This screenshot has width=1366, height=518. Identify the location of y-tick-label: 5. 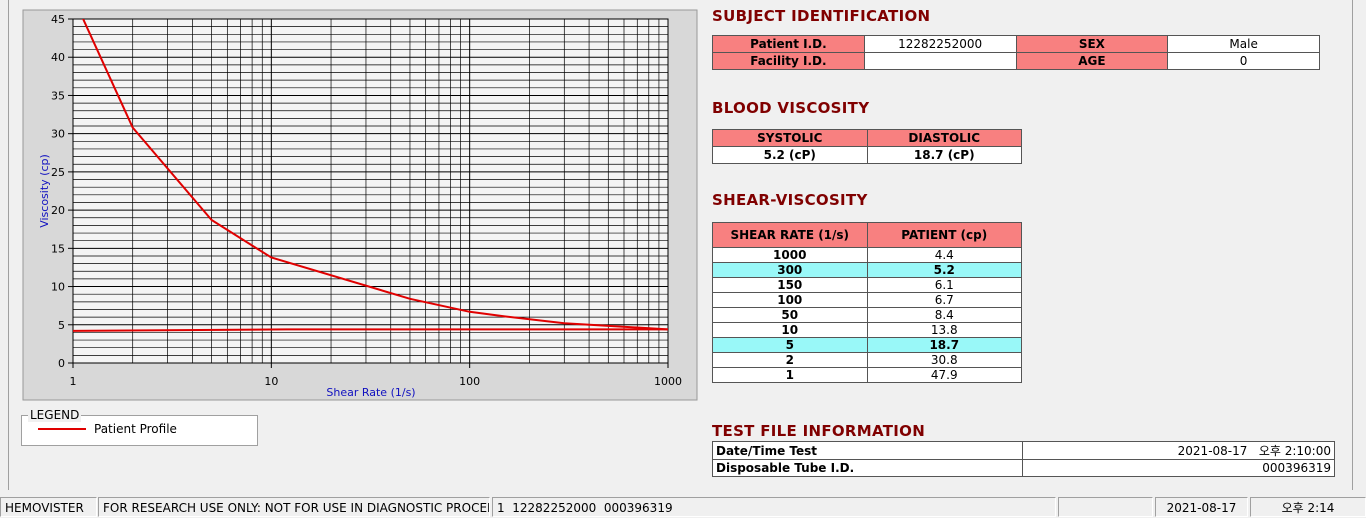
(61, 325).